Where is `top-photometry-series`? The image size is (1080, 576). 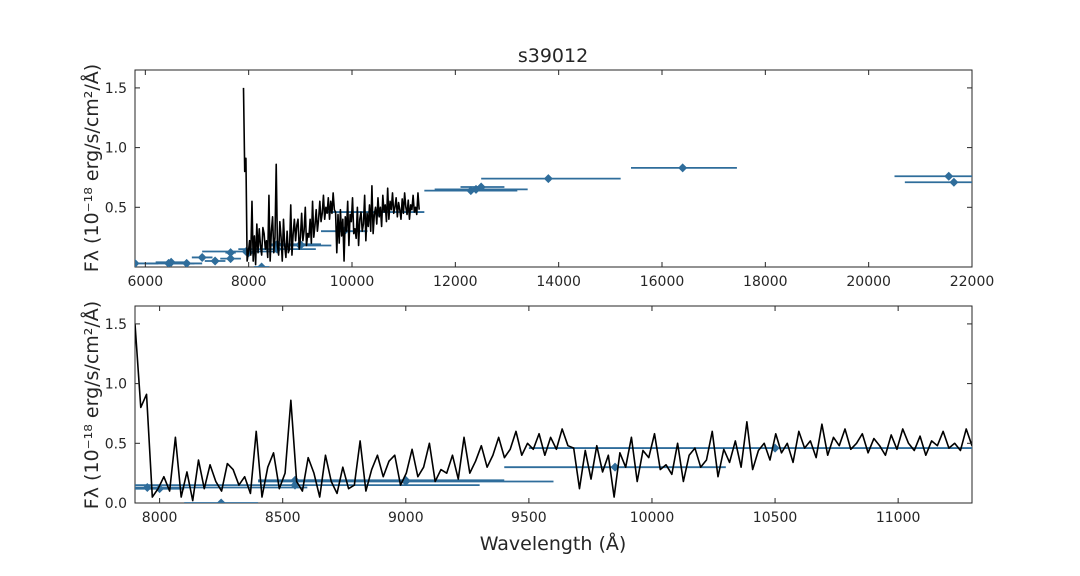 top-photometry-series is located at coordinates (553, 215).